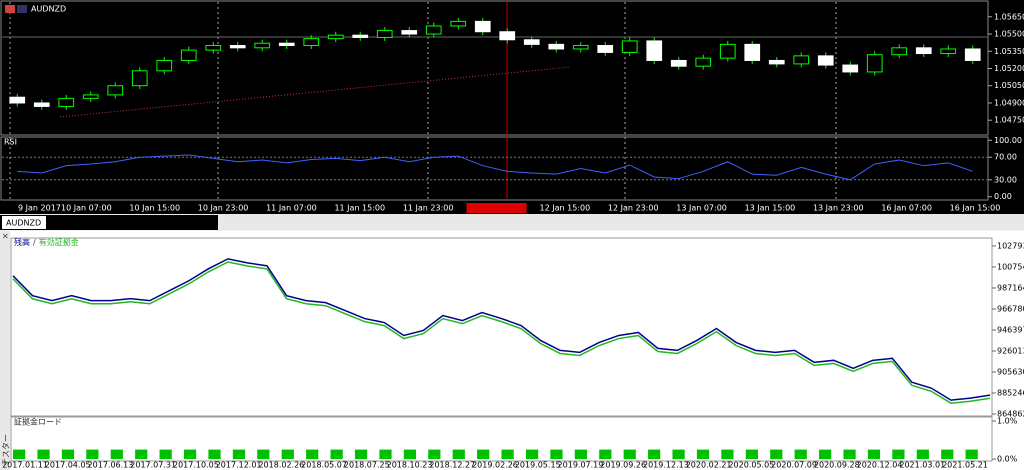  What do you see at coordinates (1008, 140) in the screenshot?
I see `y-tick-label: 100.00` at bounding box center [1008, 140].